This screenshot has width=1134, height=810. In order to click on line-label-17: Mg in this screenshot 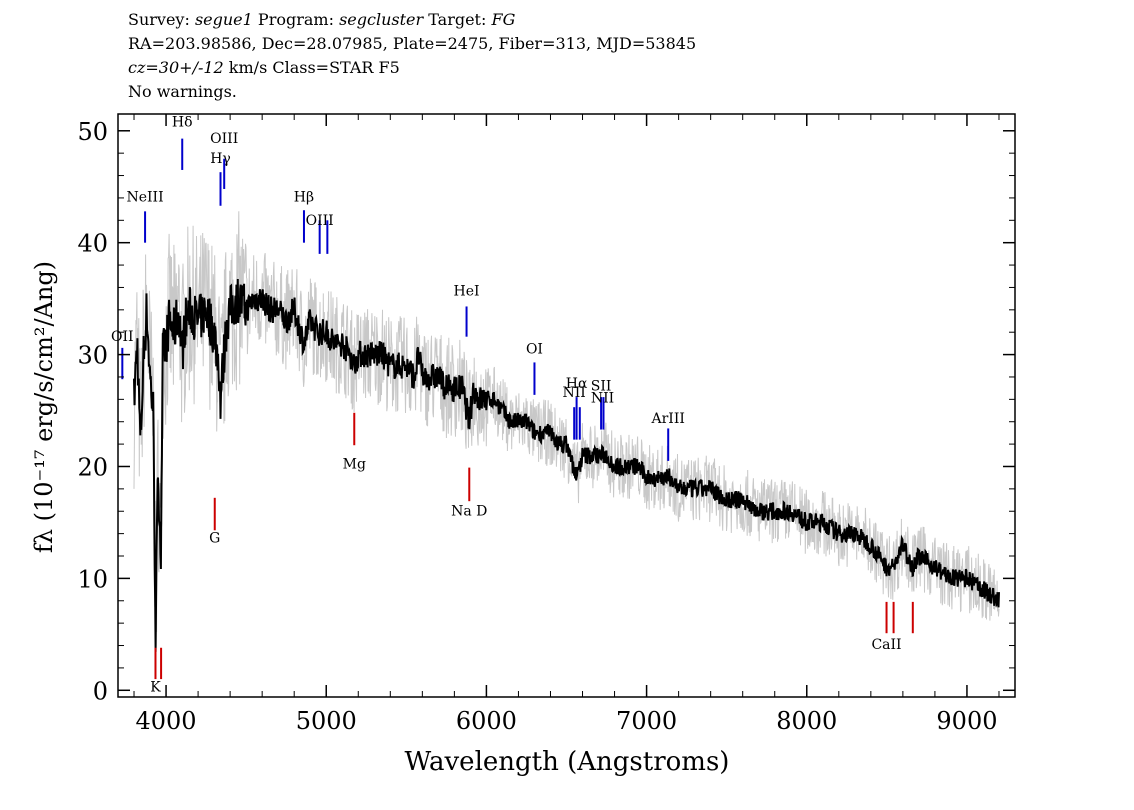, I will do `click(354, 465)`.